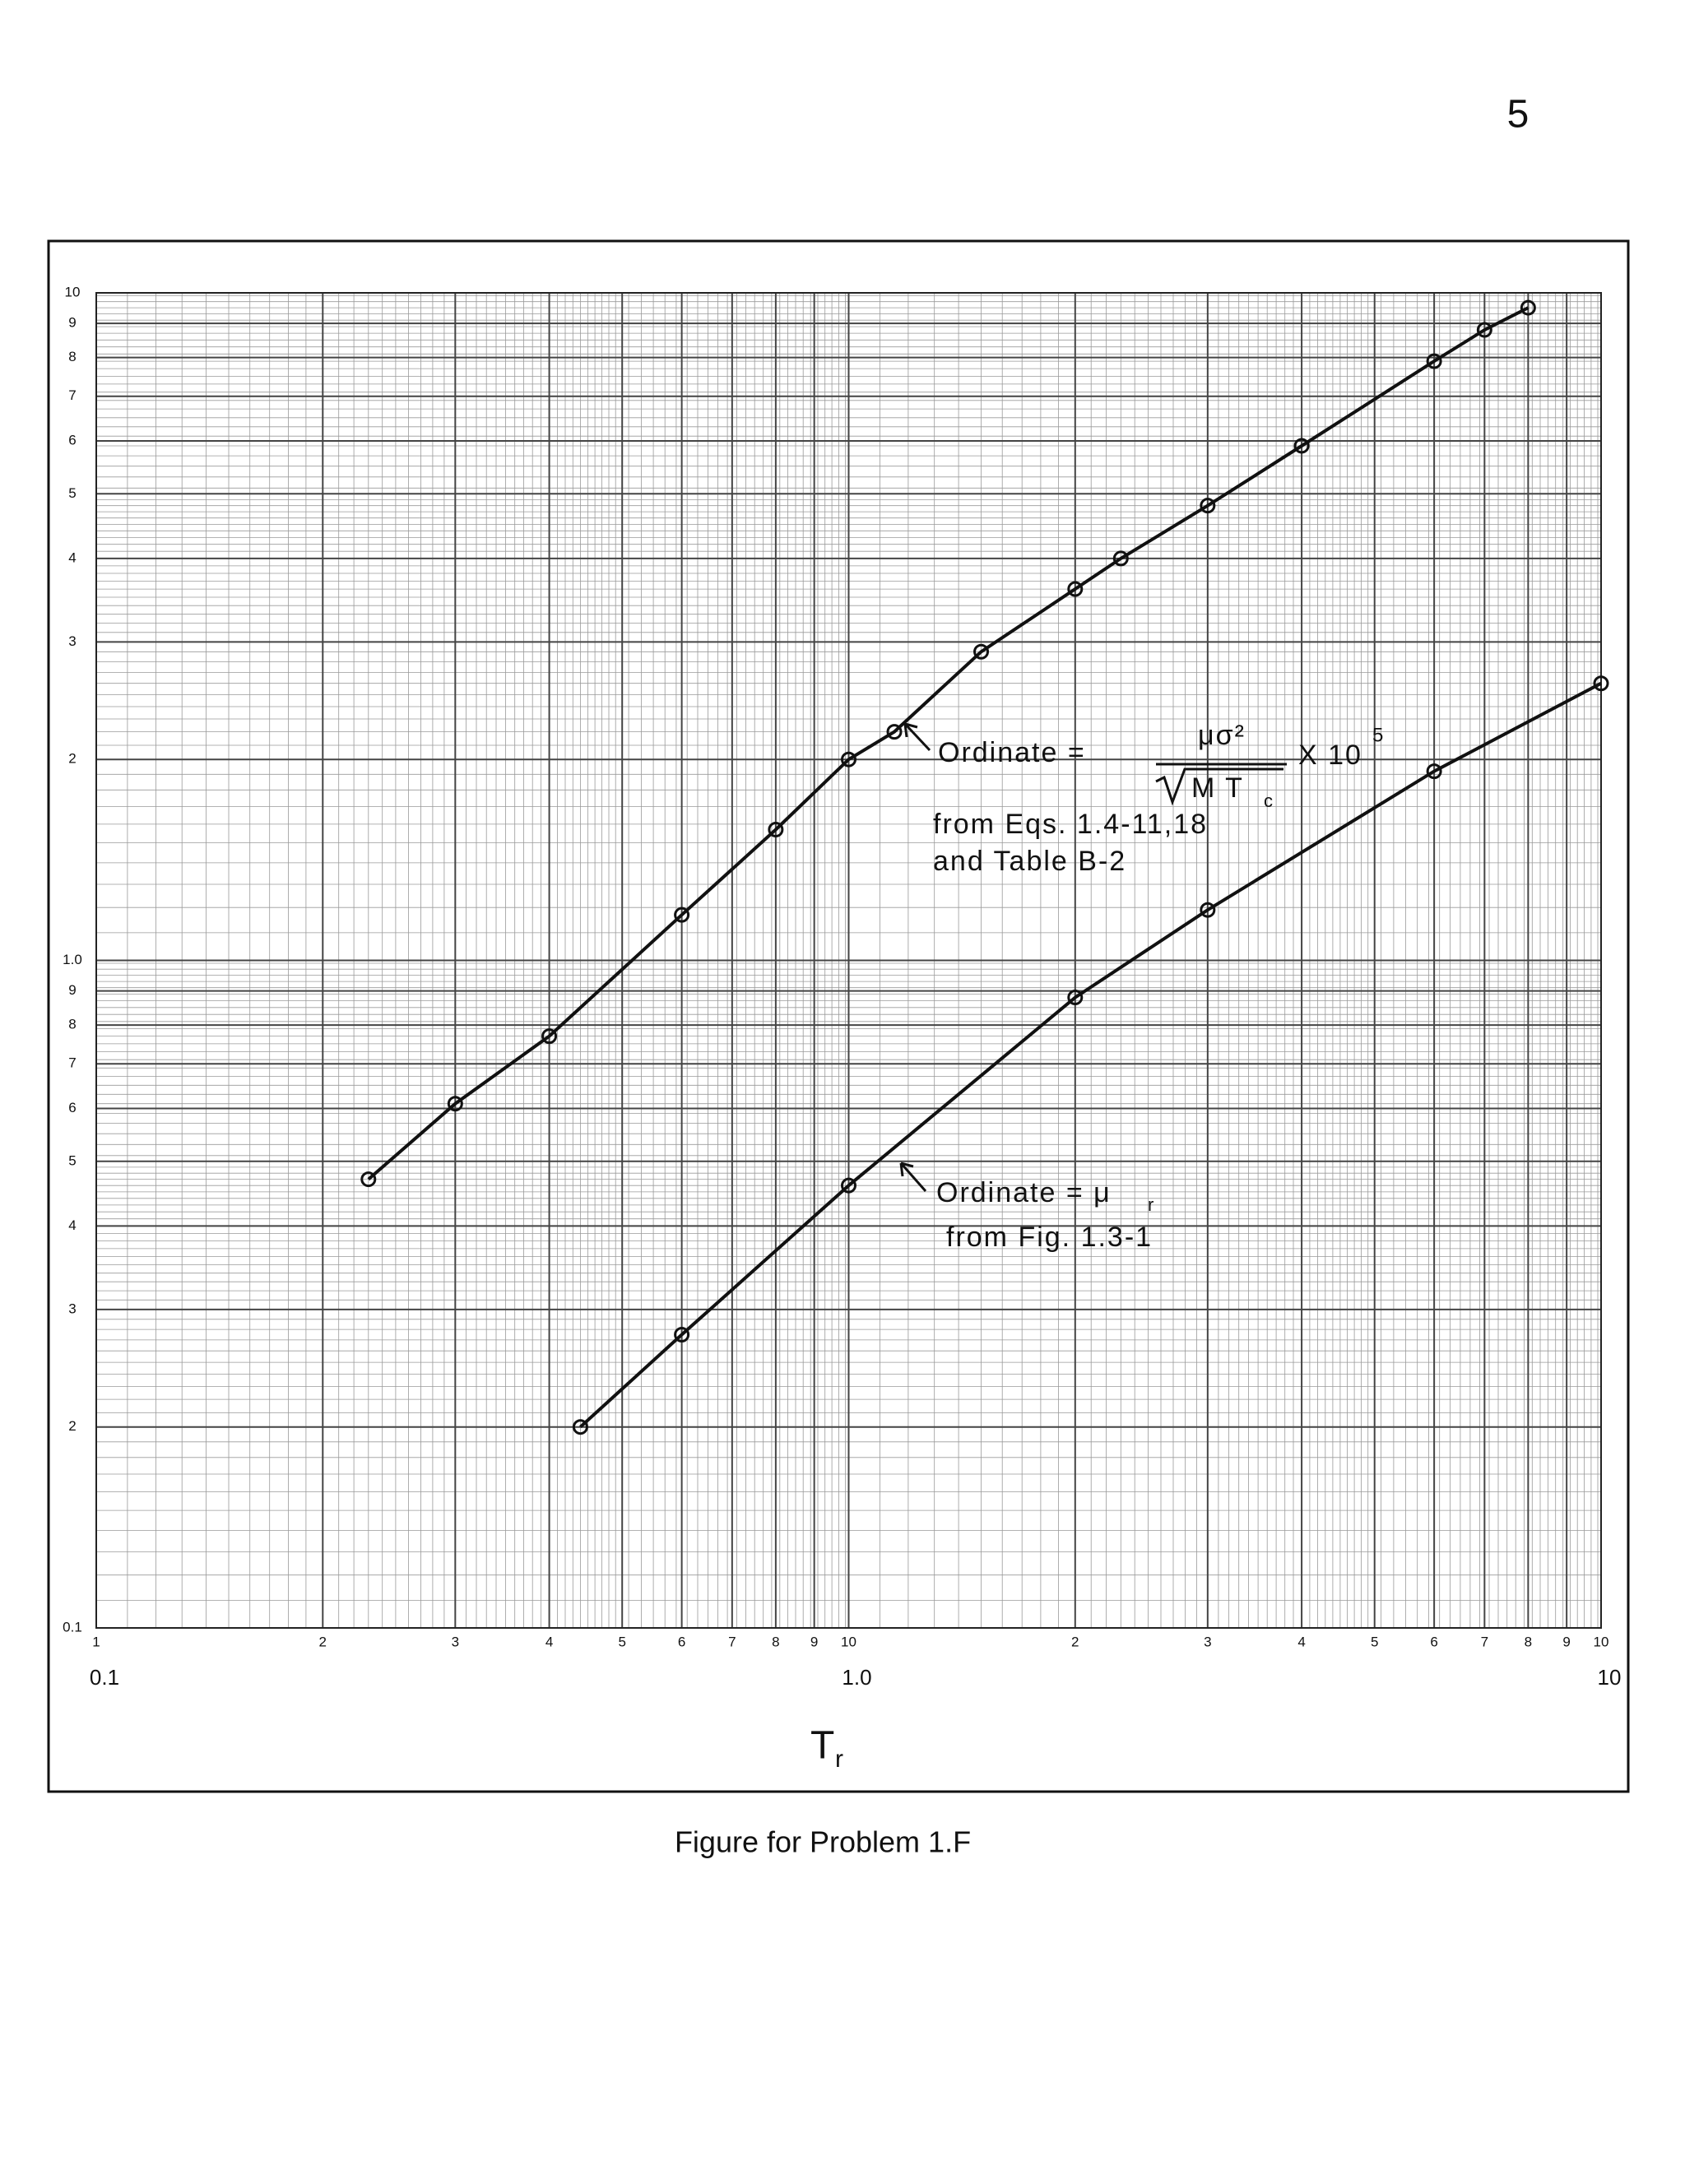 The image size is (1685, 2184). Describe the element at coordinates (839, 1759) in the screenshot. I see `x-axis-label: r` at that location.